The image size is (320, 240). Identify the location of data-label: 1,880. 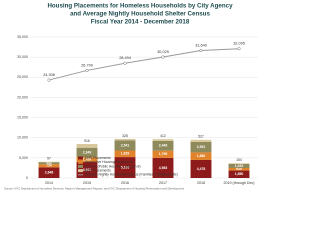
(201, 156).